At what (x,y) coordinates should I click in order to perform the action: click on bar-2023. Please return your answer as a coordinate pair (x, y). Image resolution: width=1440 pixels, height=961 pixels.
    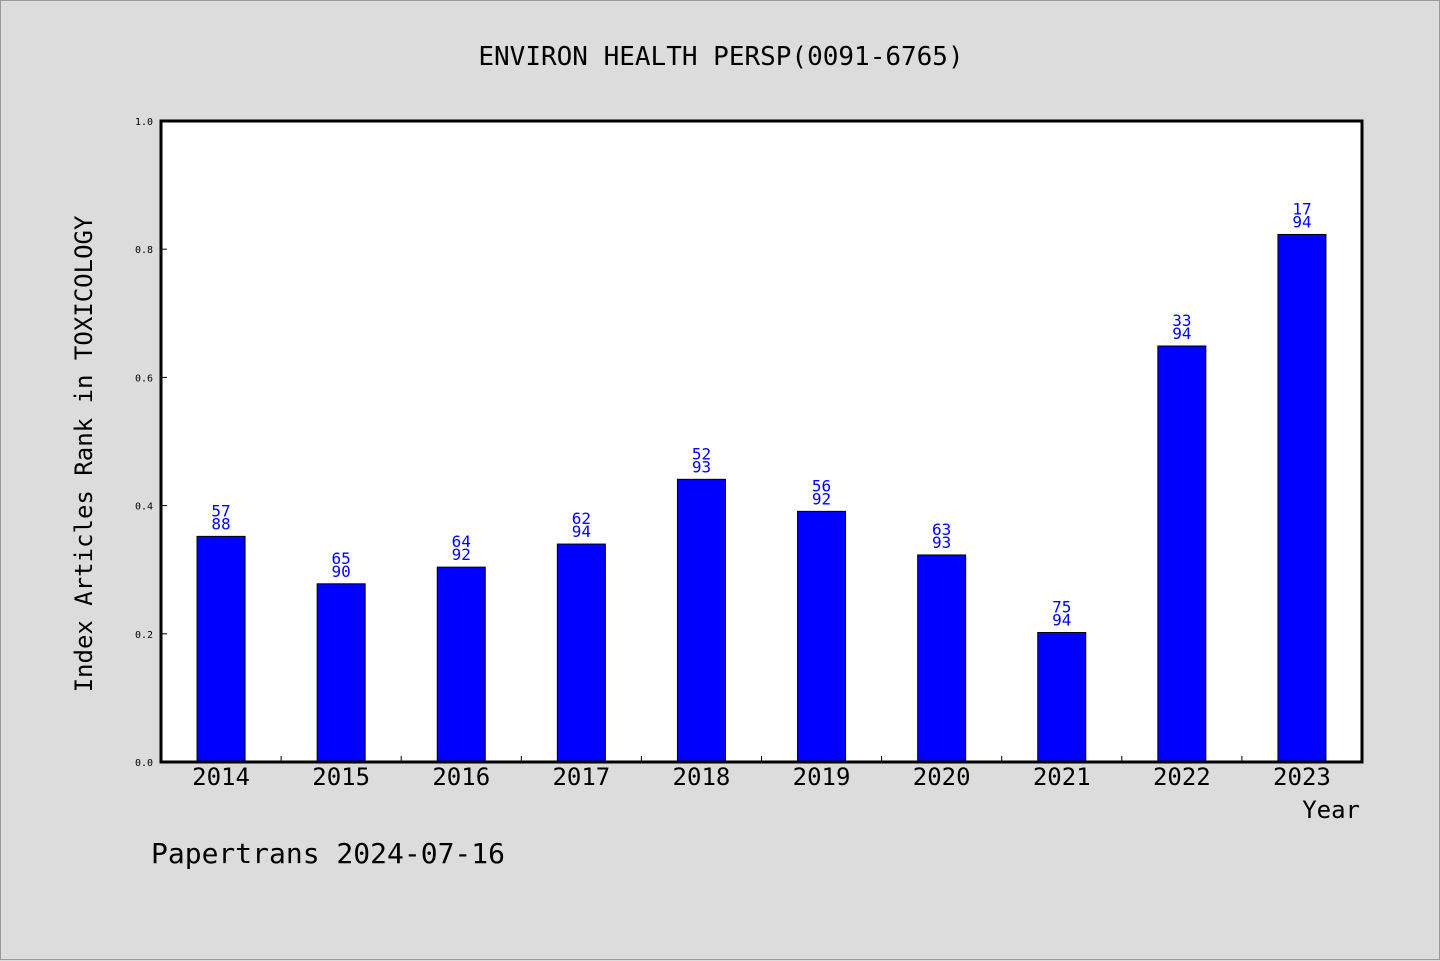
    Looking at the image, I should click on (1302, 498).